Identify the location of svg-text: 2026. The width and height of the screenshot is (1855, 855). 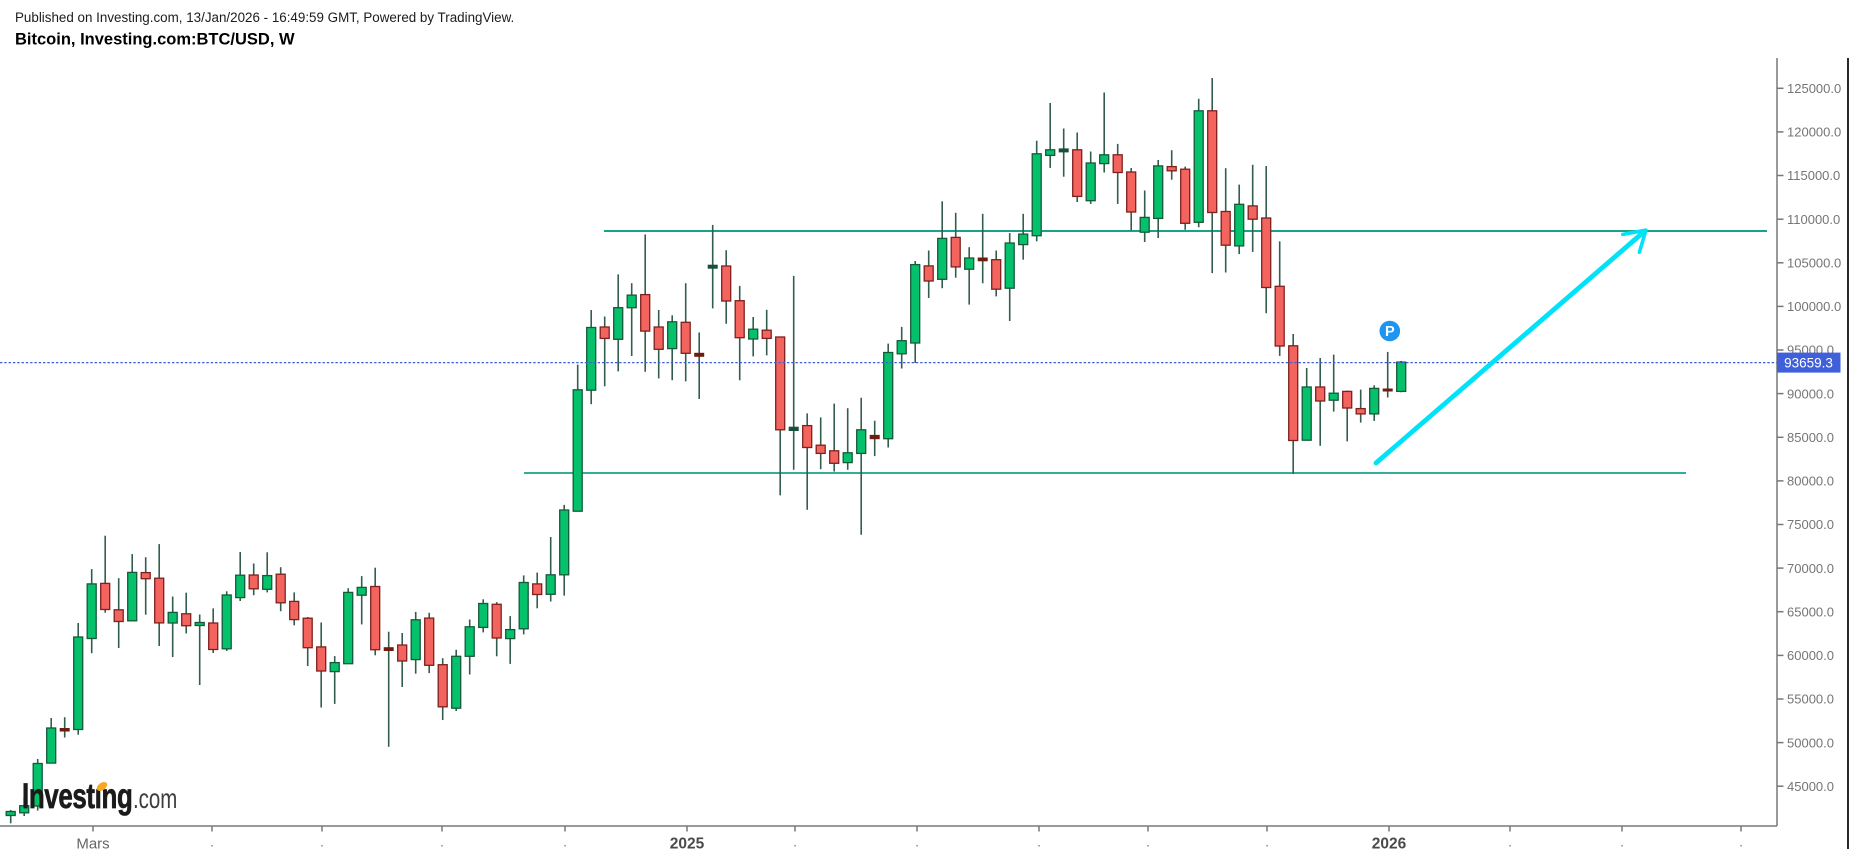
(1389, 844).